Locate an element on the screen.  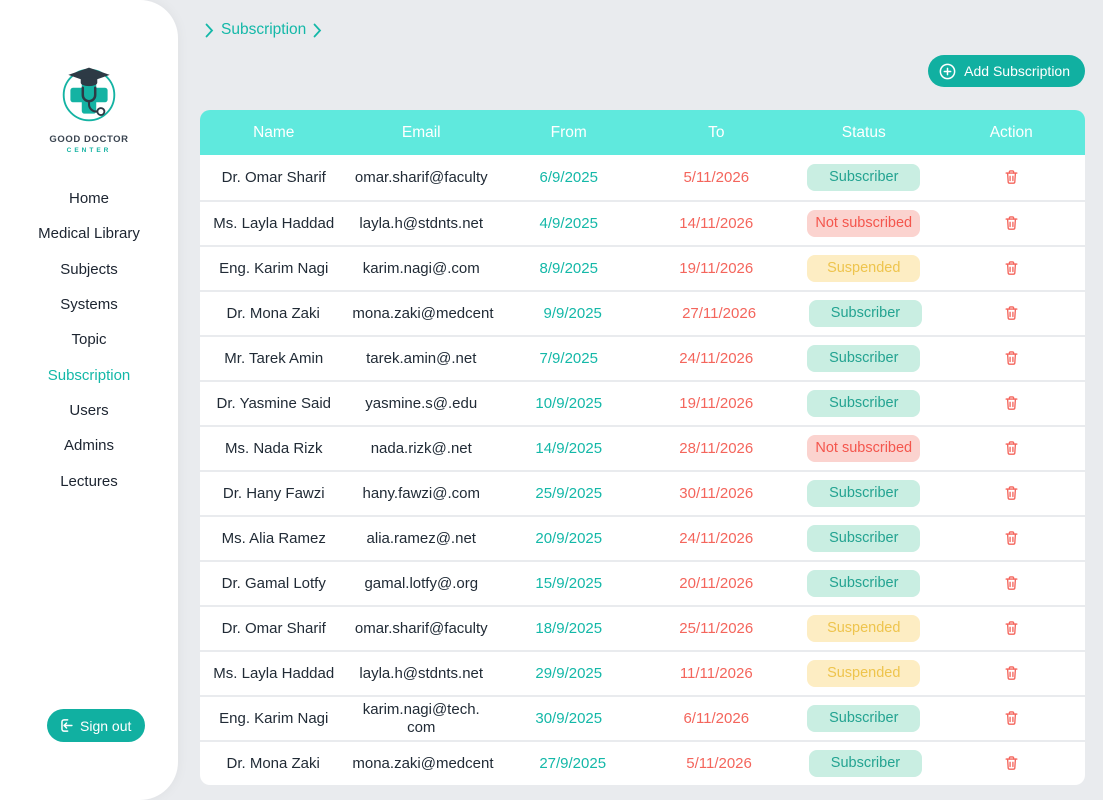
email-cell: karim.nagi@tech. com is located at coordinates (421, 718).